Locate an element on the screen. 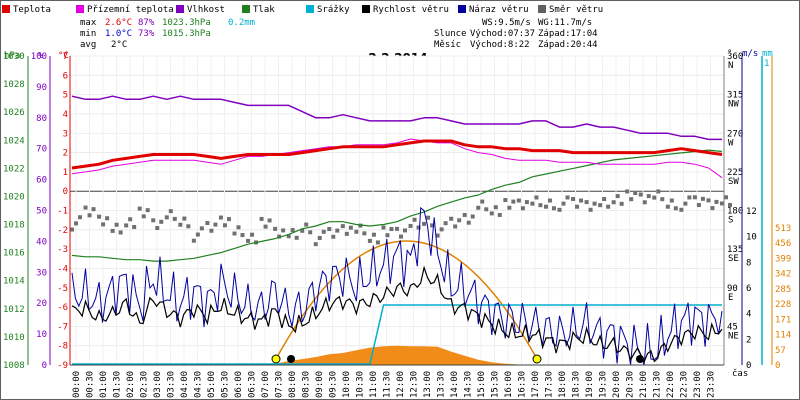 The width and height of the screenshot is (800, 400). tick-dir: 315 is located at coordinates (735, 96).